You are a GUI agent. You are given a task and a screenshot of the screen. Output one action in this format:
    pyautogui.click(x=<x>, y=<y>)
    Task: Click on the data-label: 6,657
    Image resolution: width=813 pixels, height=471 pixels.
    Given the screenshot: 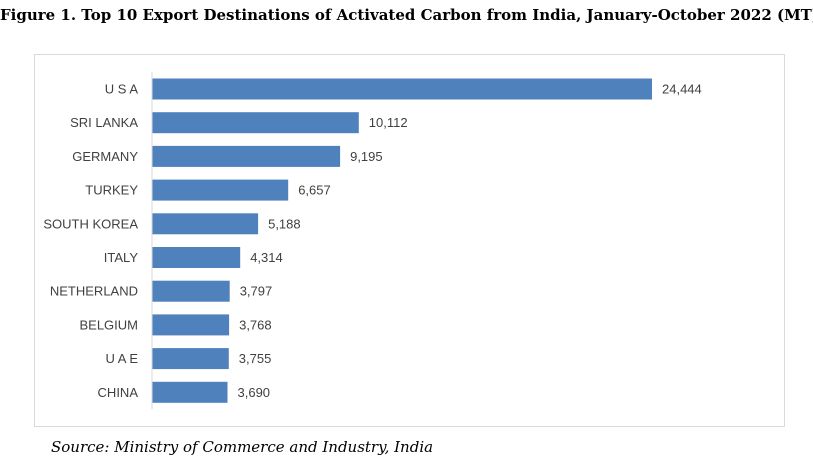 What is the action you would take?
    pyautogui.click(x=314, y=190)
    